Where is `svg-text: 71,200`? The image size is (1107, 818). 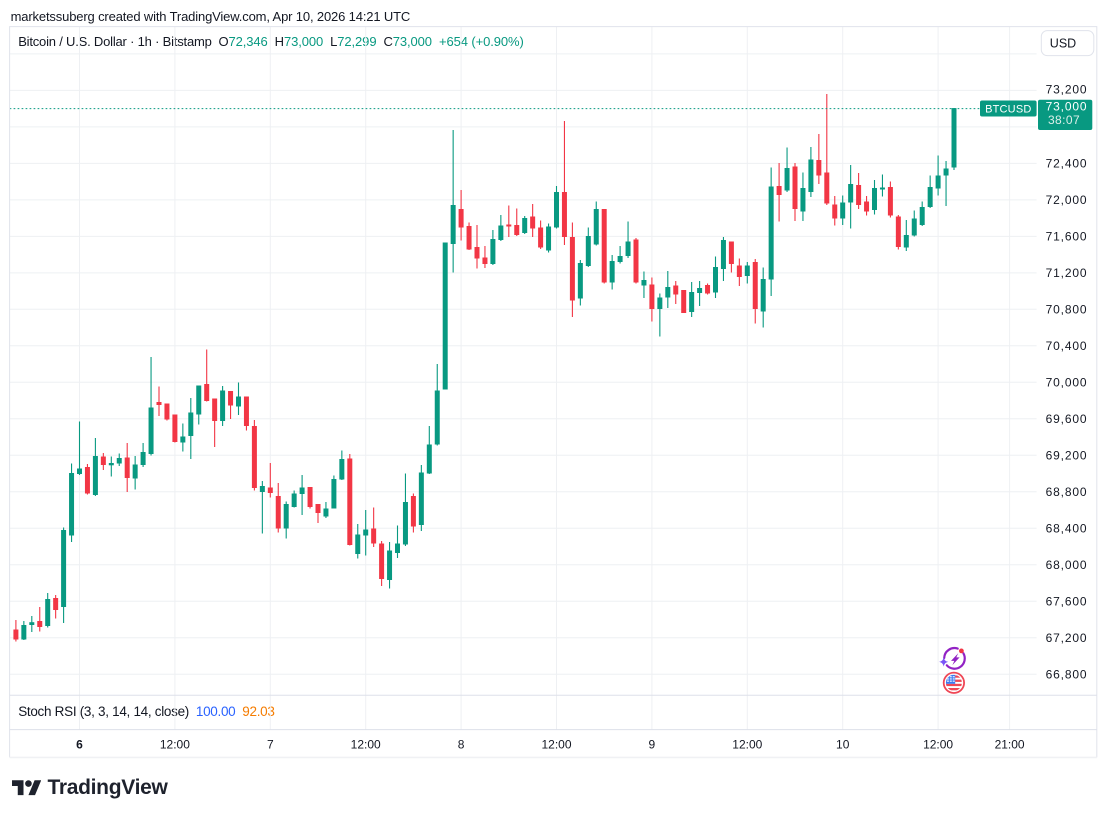 svg-text: 71,200 is located at coordinates (1067, 273).